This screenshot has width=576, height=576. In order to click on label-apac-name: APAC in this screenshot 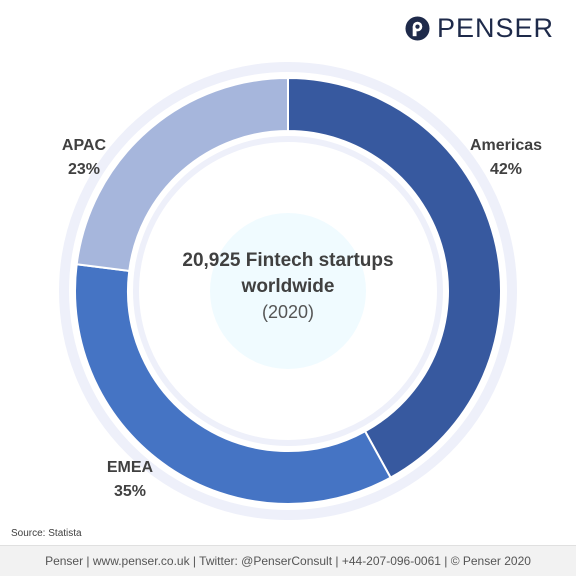, I will do `click(84, 145)`.